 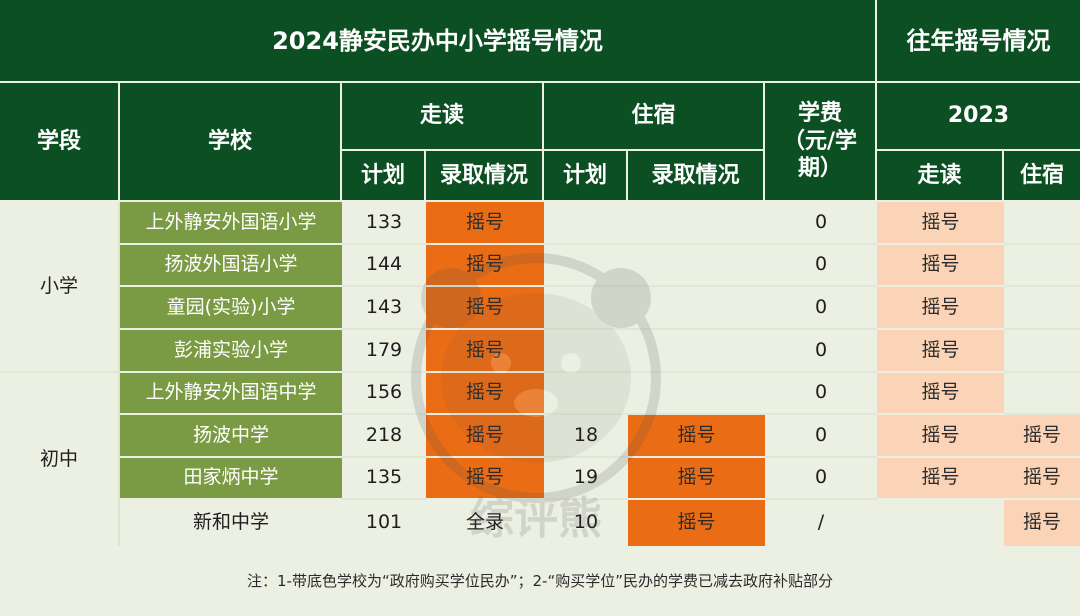 What do you see at coordinates (231, 479) in the screenshot?
I see `school-name: 田家炳中学` at bounding box center [231, 479].